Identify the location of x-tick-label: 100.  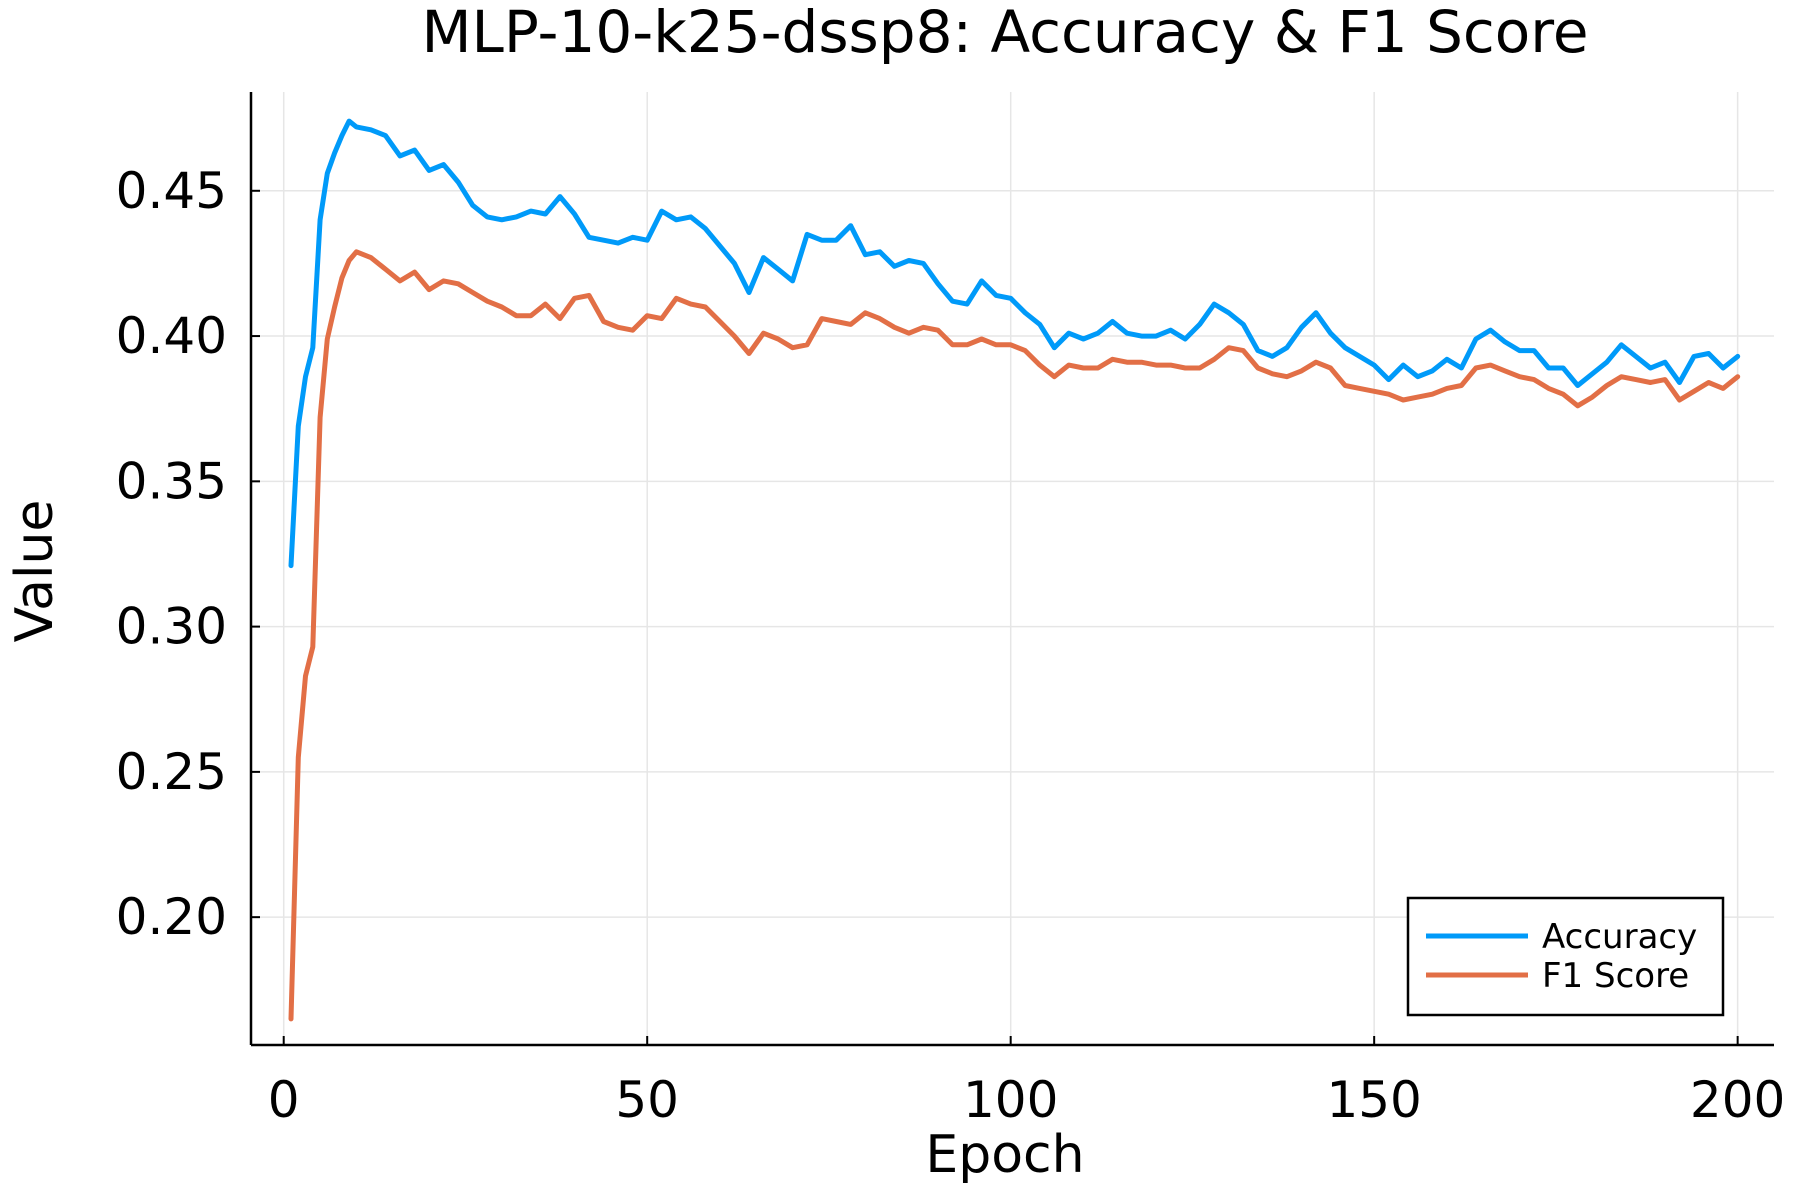
(1010, 1100).